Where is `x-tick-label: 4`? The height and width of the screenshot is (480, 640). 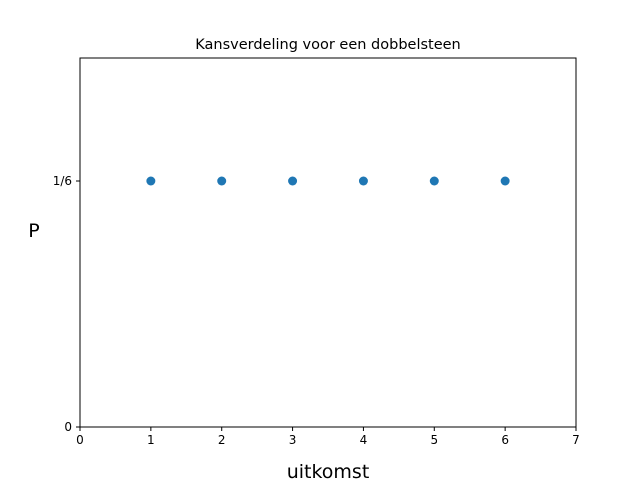 x-tick-label: 4 is located at coordinates (364, 440).